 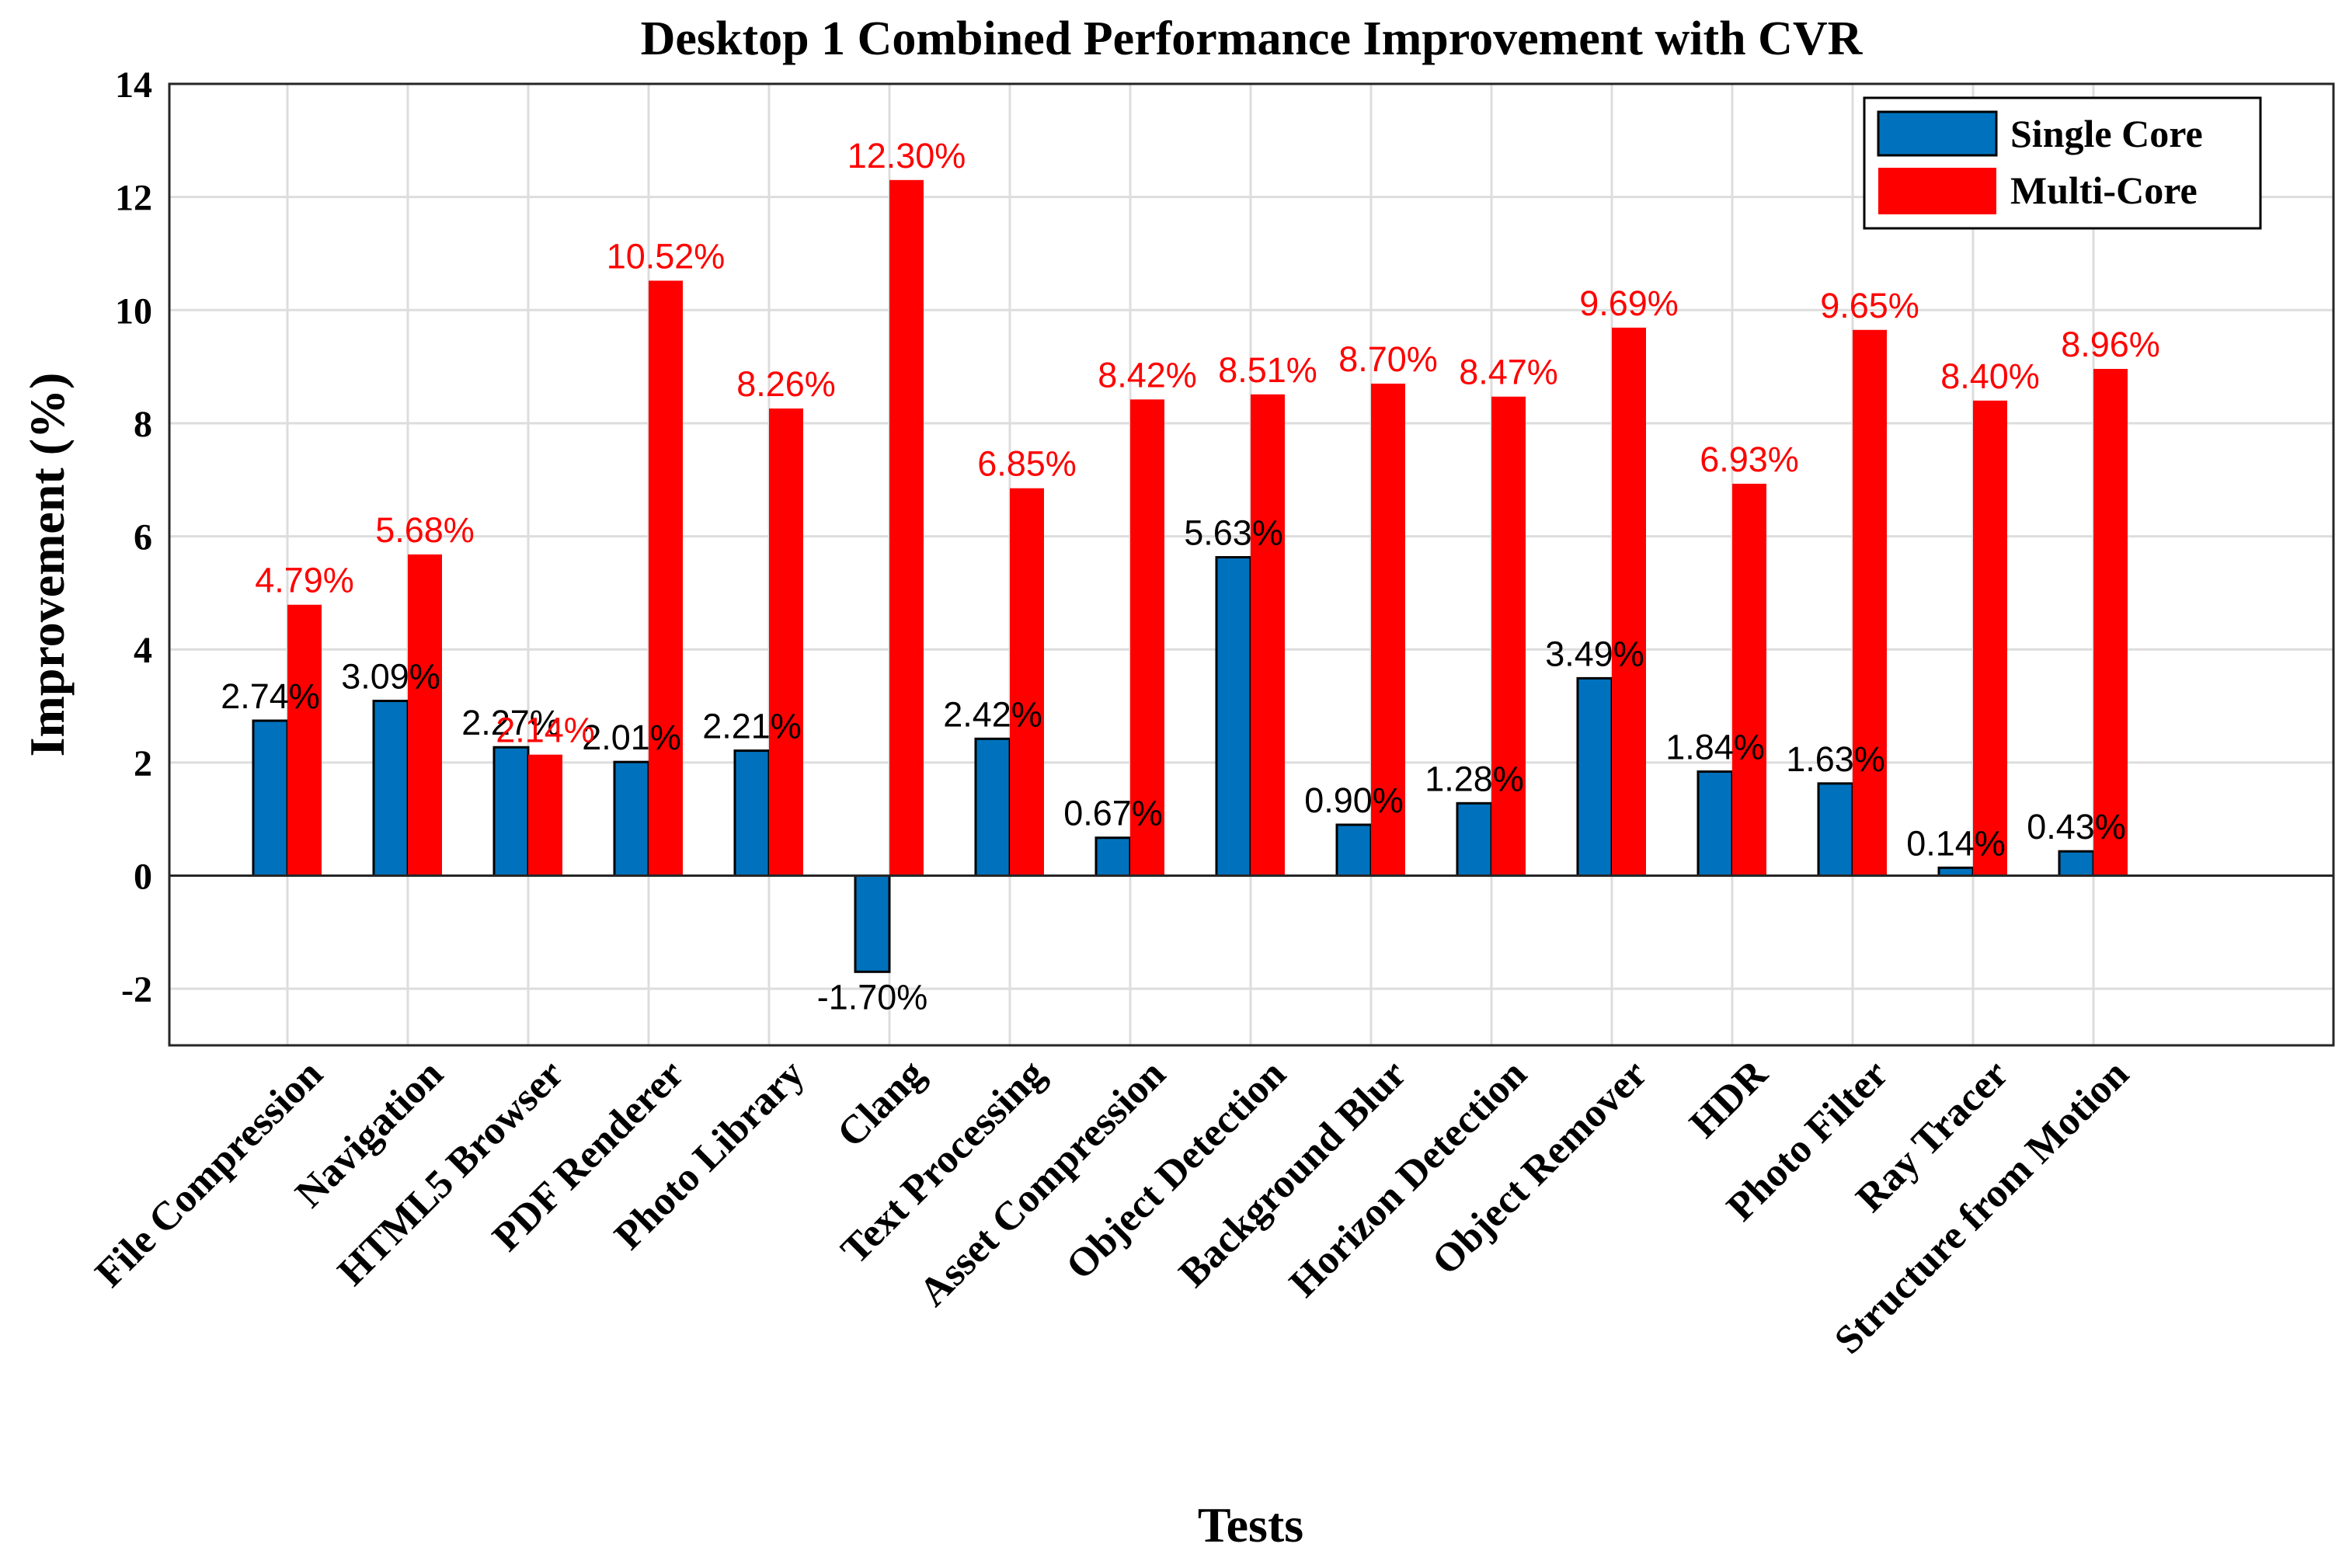 I want to click on single-core-value-label: 2.42%, so click(x=993, y=714).